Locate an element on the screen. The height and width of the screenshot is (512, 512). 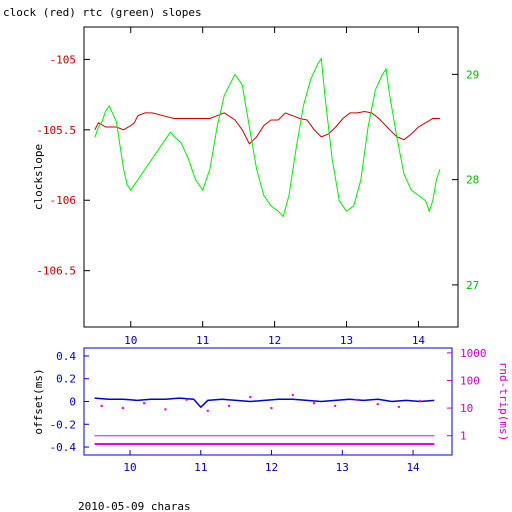
top-y2-tick-label: 28 is located at coordinates (472, 180).